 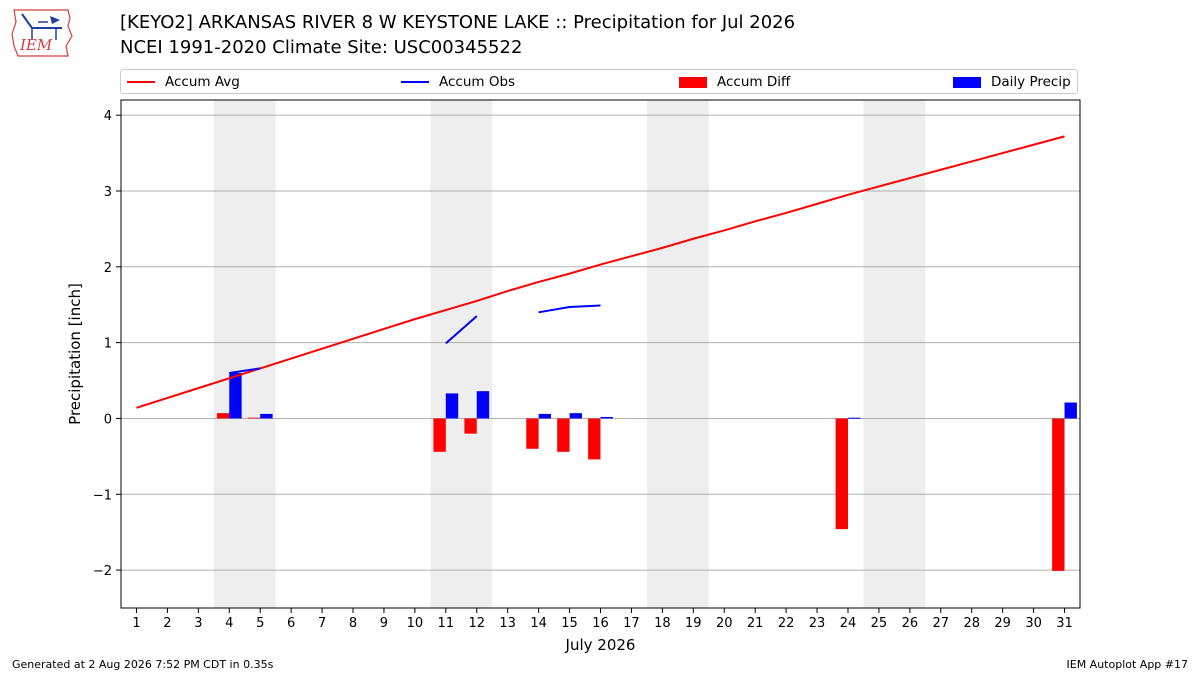 I want to click on legend-swatch-accum-avg, so click(x=141, y=82).